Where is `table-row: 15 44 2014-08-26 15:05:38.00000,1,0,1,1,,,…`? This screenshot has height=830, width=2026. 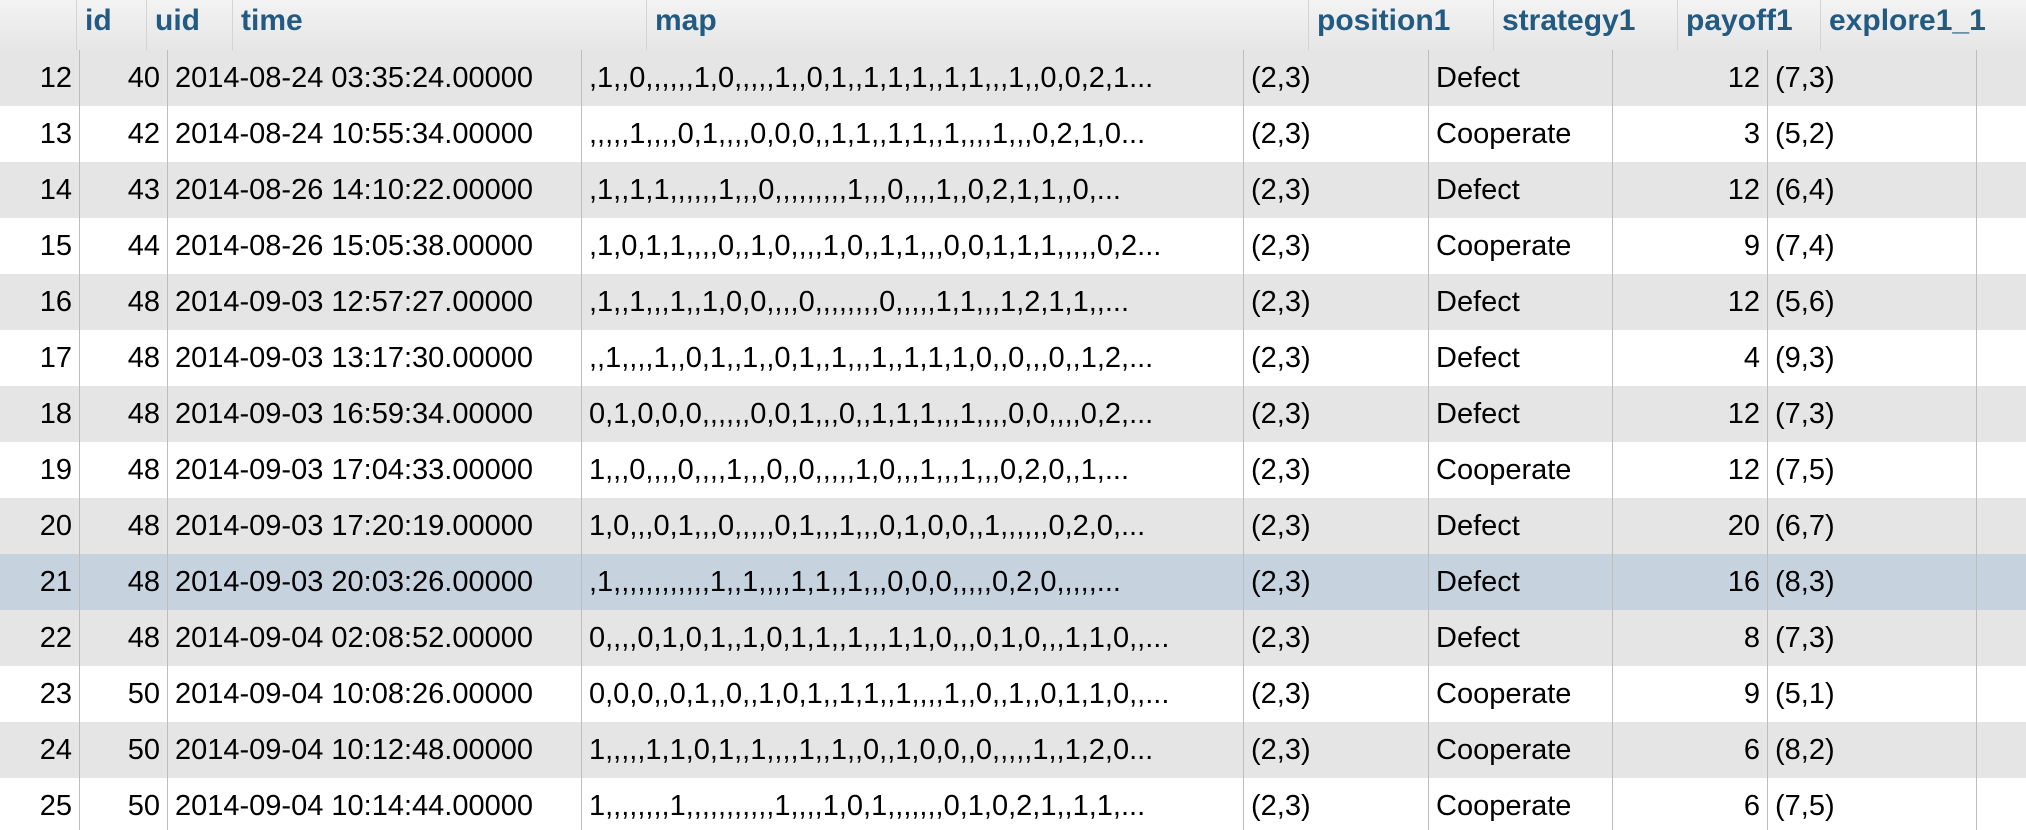 table-row: 15 44 2014-08-26 15:05:38.00000,1,0,1,1,,,… is located at coordinates (1013, 246).